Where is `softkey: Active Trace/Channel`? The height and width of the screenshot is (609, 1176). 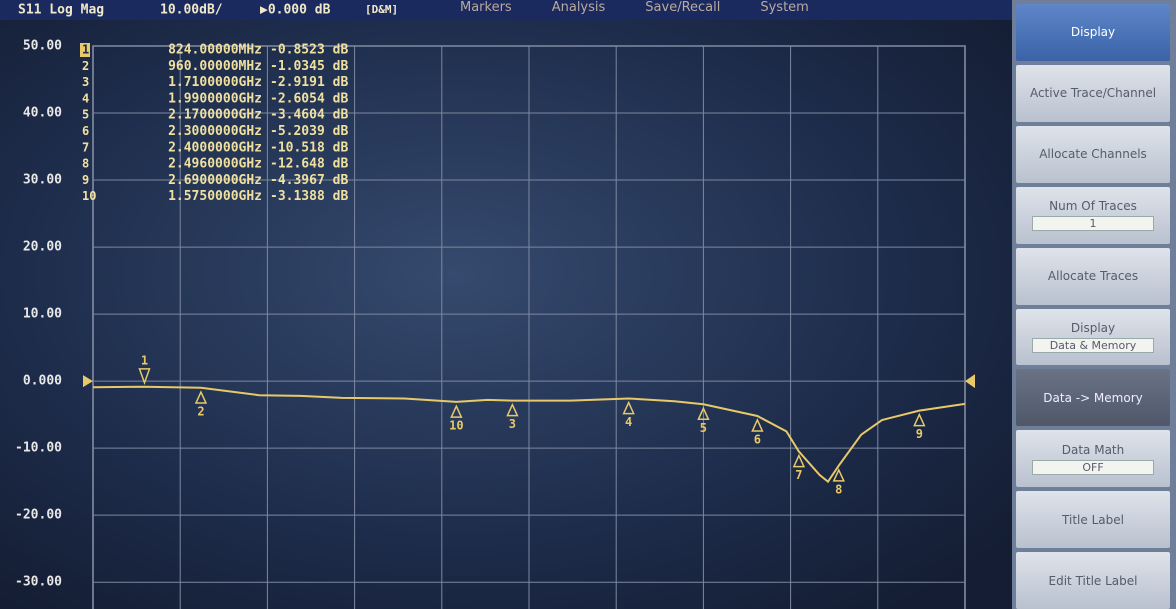
softkey: Active Trace/Channel is located at coordinates (1093, 93).